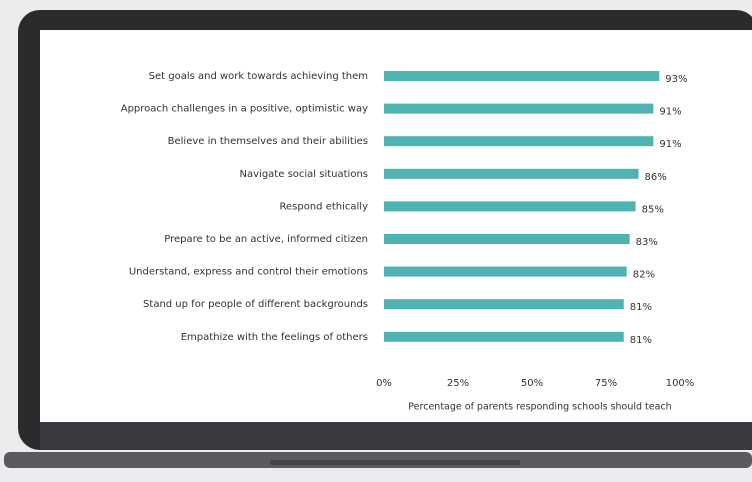  I want to click on x-tick-label: 100%, so click(680, 383).